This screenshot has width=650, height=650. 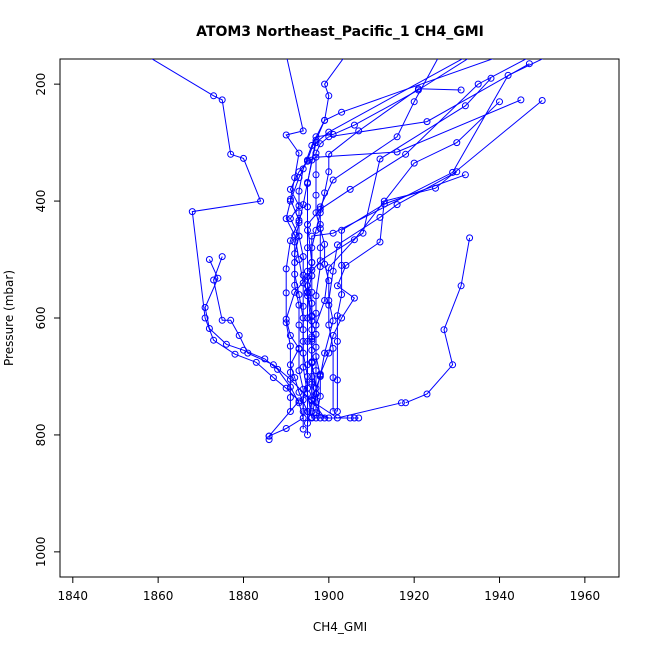 What do you see at coordinates (41, 434) in the screenshot?
I see `y-tick-label: 800` at bounding box center [41, 434].